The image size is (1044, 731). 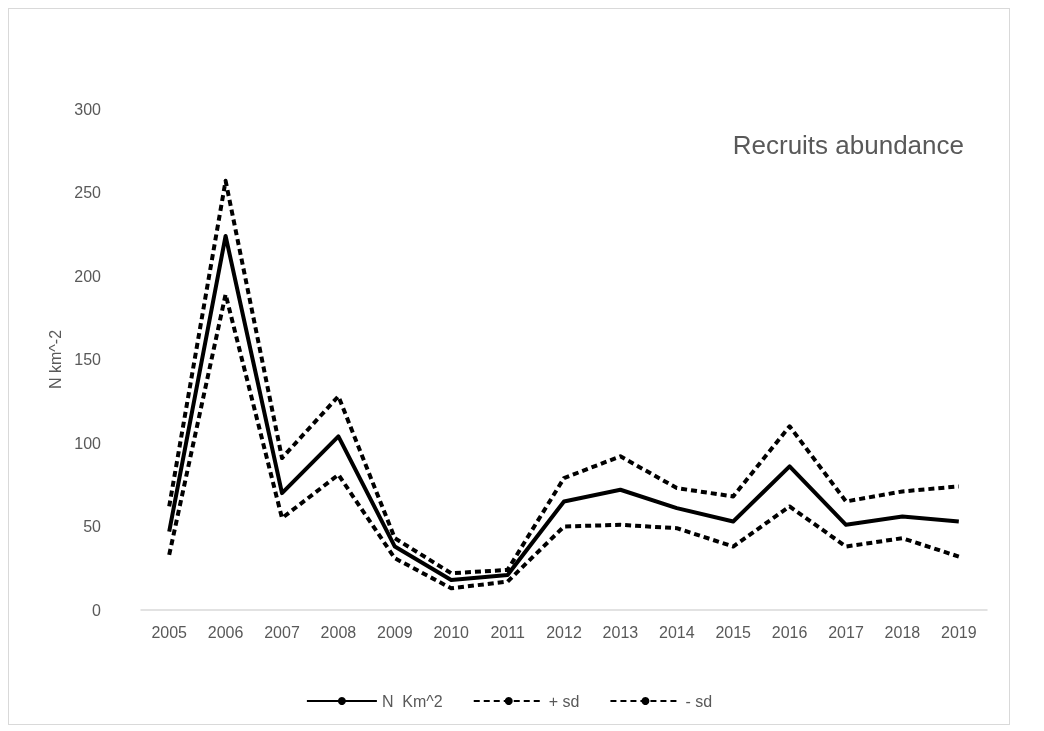 What do you see at coordinates (92, 526) in the screenshot?
I see `y-tick-label: 50` at bounding box center [92, 526].